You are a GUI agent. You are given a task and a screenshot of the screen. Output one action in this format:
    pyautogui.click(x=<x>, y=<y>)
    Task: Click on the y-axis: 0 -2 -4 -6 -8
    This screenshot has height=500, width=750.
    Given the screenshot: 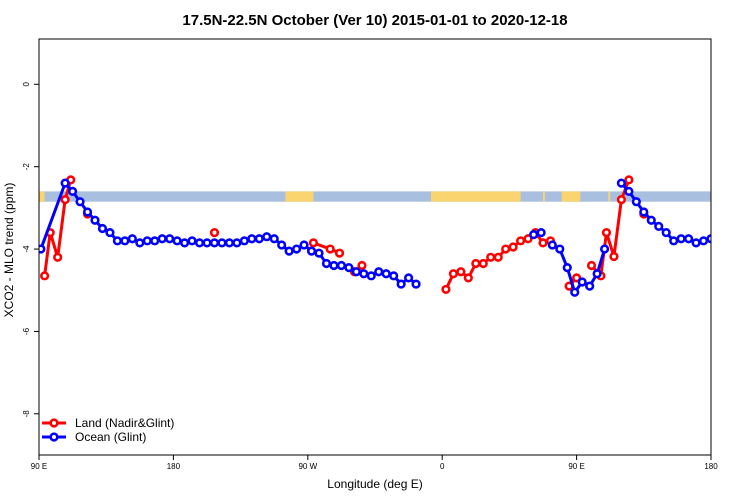 What is the action you would take?
    pyautogui.click(x=30, y=250)
    